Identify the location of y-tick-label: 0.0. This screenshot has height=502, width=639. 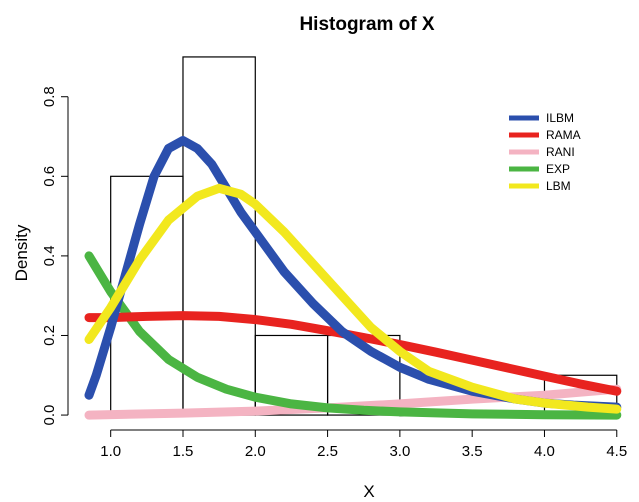
(49, 415).